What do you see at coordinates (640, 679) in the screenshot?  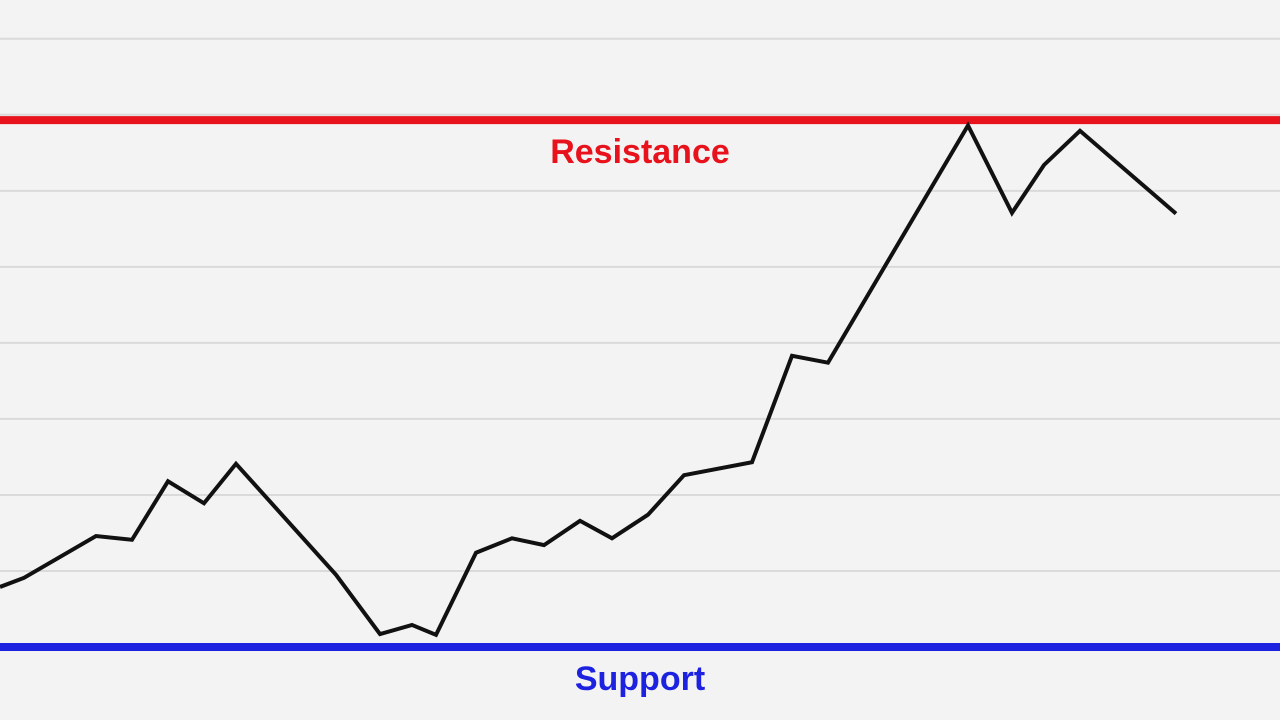 I see `level-label: Support` at bounding box center [640, 679].